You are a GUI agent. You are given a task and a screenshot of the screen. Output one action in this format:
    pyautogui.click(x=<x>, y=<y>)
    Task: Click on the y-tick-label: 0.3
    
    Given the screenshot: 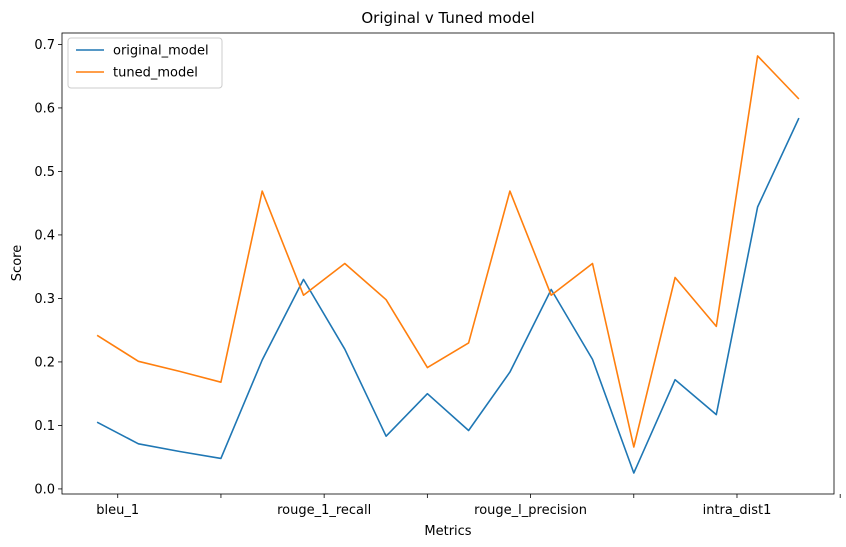 What is the action you would take?
    pyautogui.click(x=44, y=299)
    